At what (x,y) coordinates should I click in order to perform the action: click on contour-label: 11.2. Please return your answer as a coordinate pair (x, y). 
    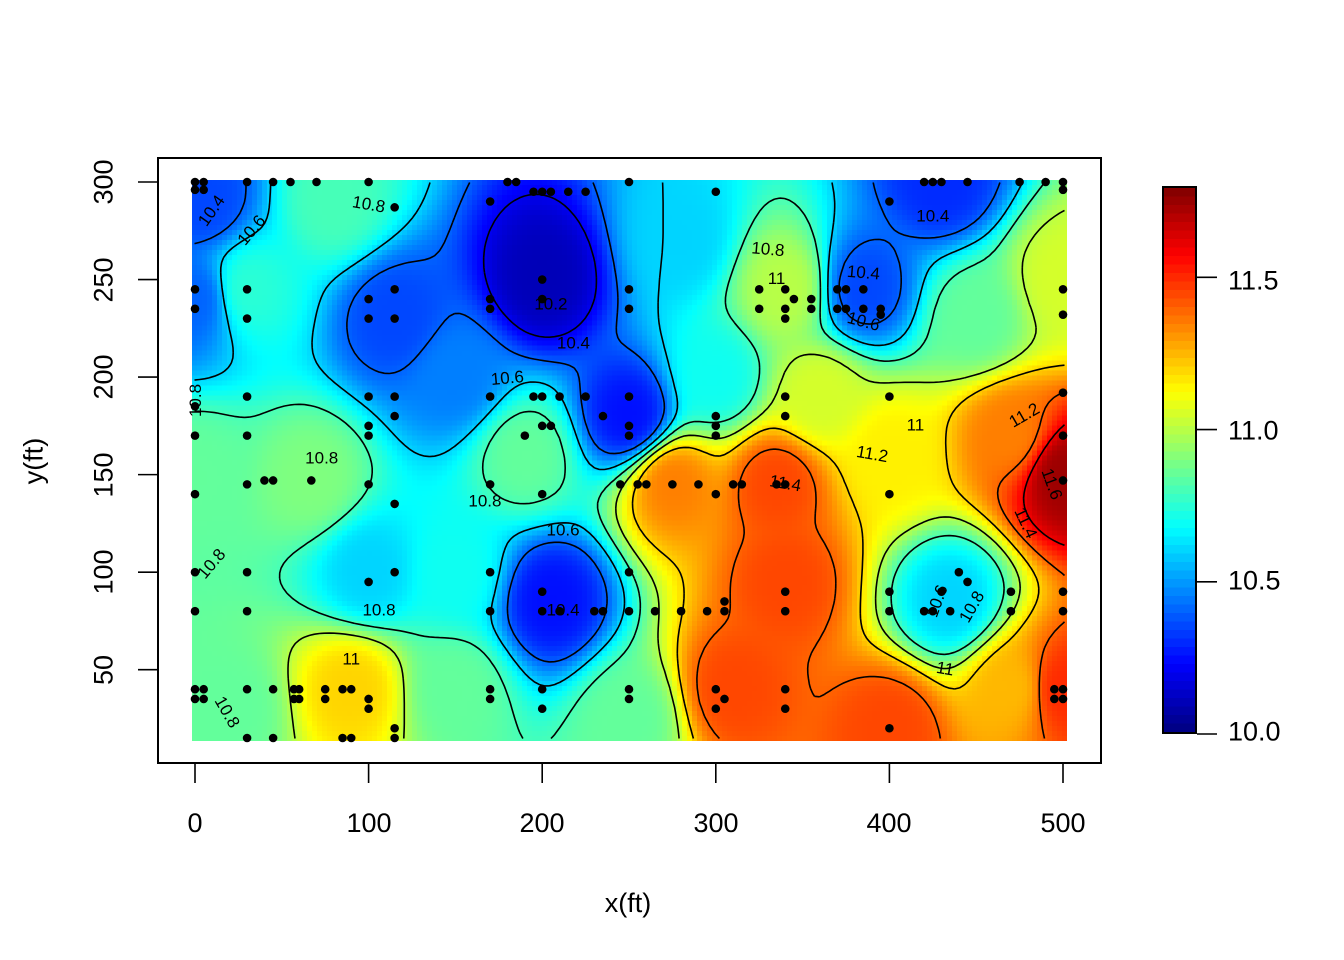
    Looking at the image, I should click on (1024, 415).